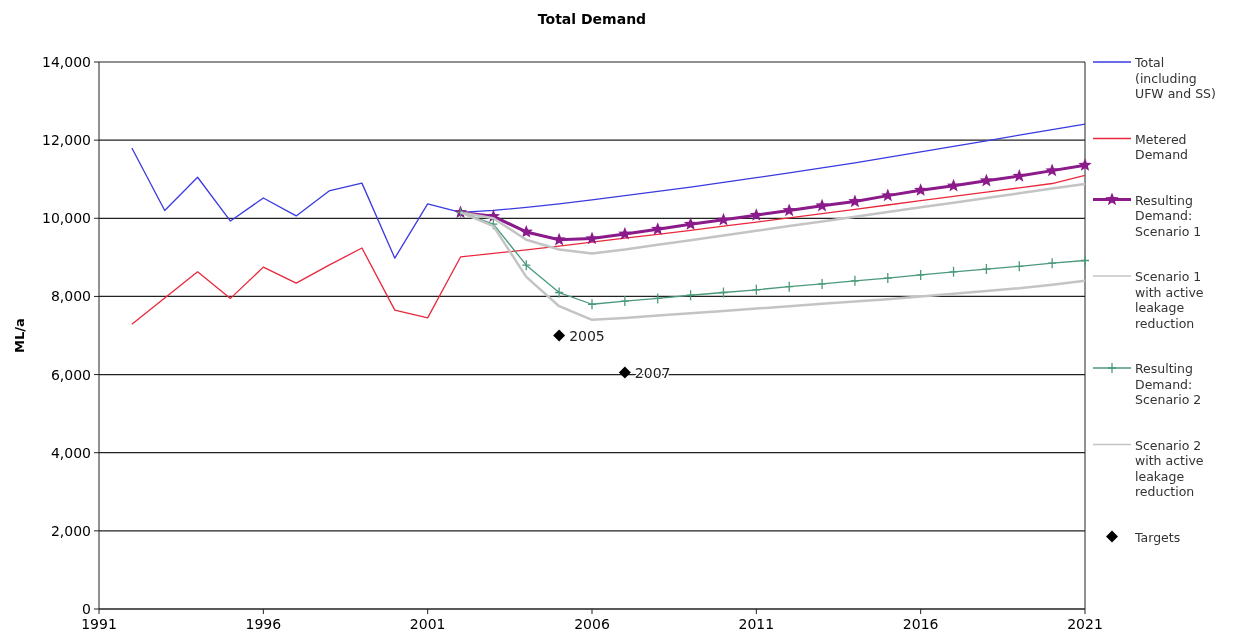 This screenshot has width=1235, height=639. I want to click on y-tick-label: 10,000, so click(66, 218).